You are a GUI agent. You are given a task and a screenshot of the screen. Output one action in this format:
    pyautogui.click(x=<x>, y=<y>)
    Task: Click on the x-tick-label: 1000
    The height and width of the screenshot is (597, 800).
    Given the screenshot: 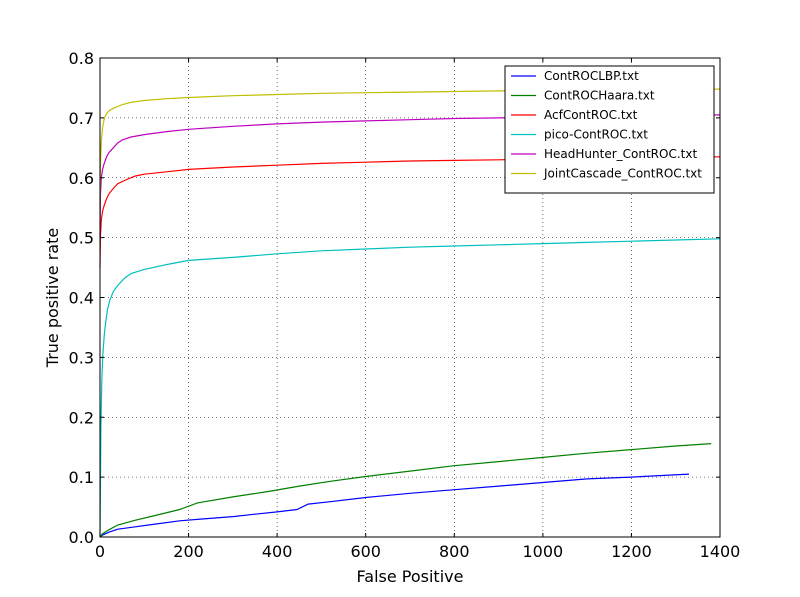 What is the action you would take?
    pyautogui.click(x=542, y=551)
    